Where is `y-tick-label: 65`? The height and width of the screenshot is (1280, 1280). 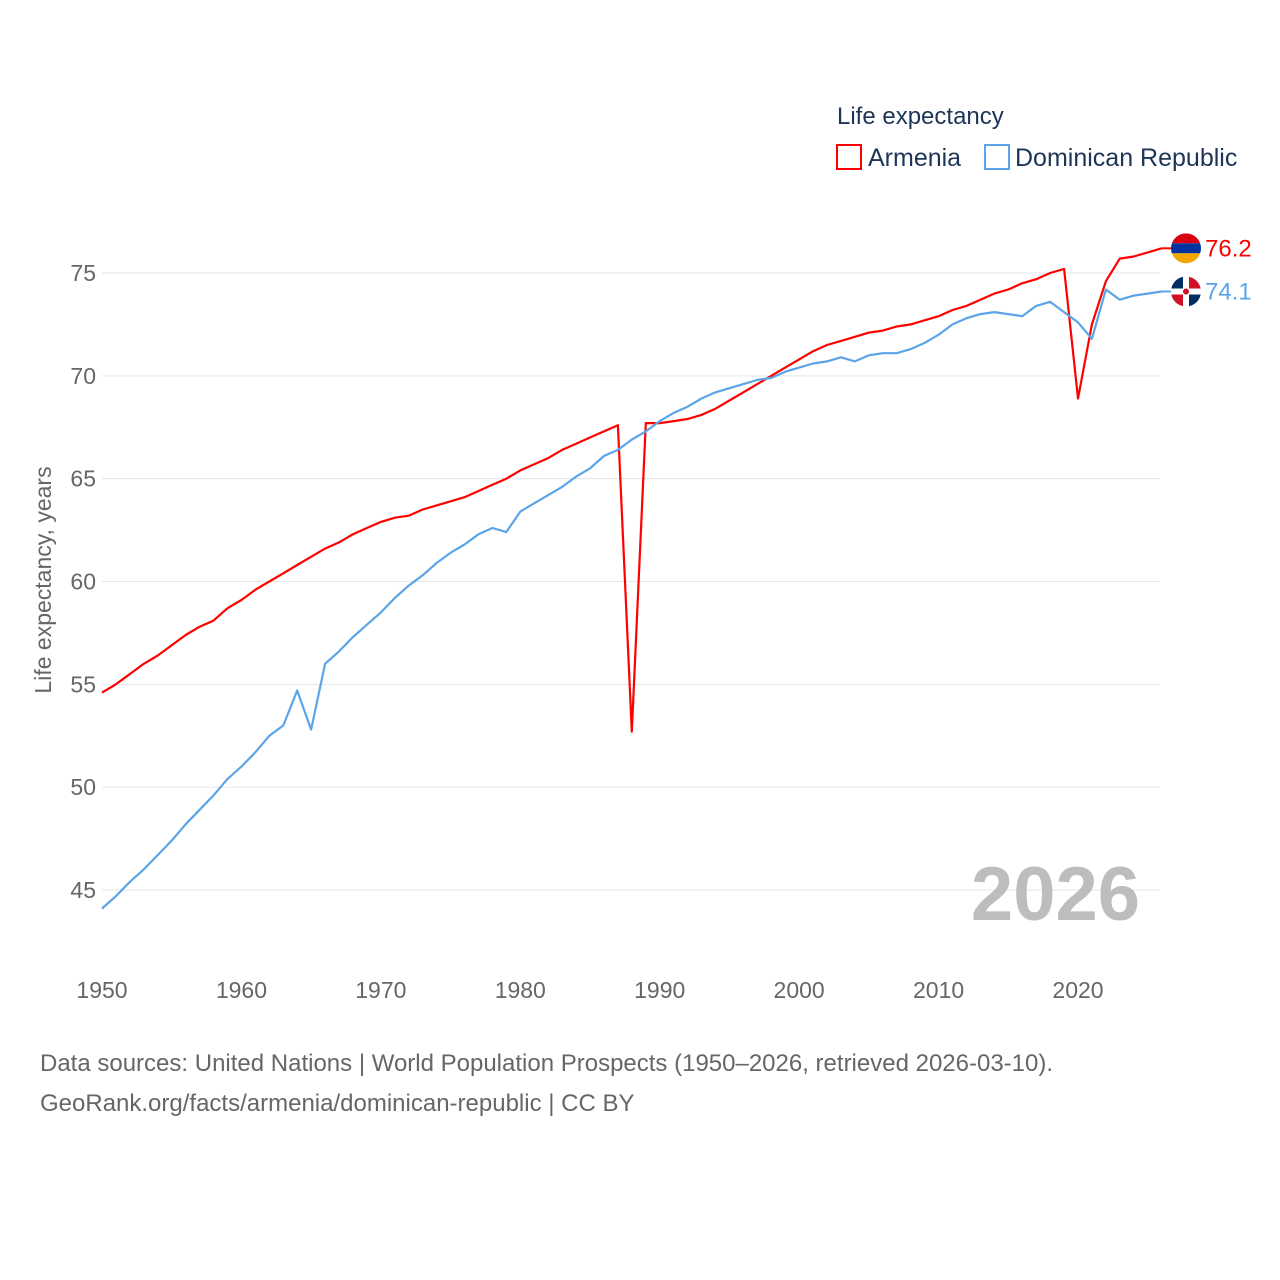 y-tick-label: 65 is located at coordinates (83, 479).